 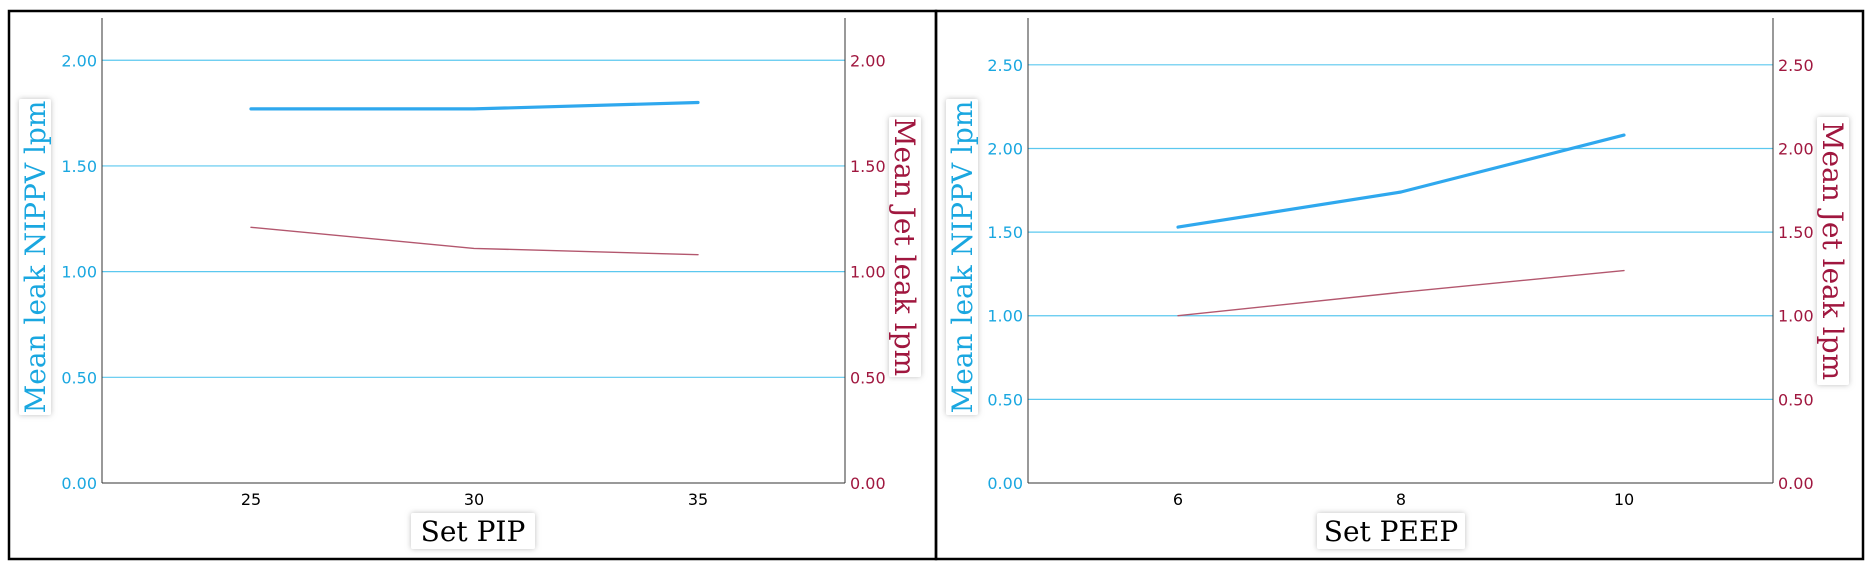 What do you see at coordinates (1796, 232) in the screenshot?
I see `y-tick-right-peep: 1.50` at bounding box center [1796, 232].